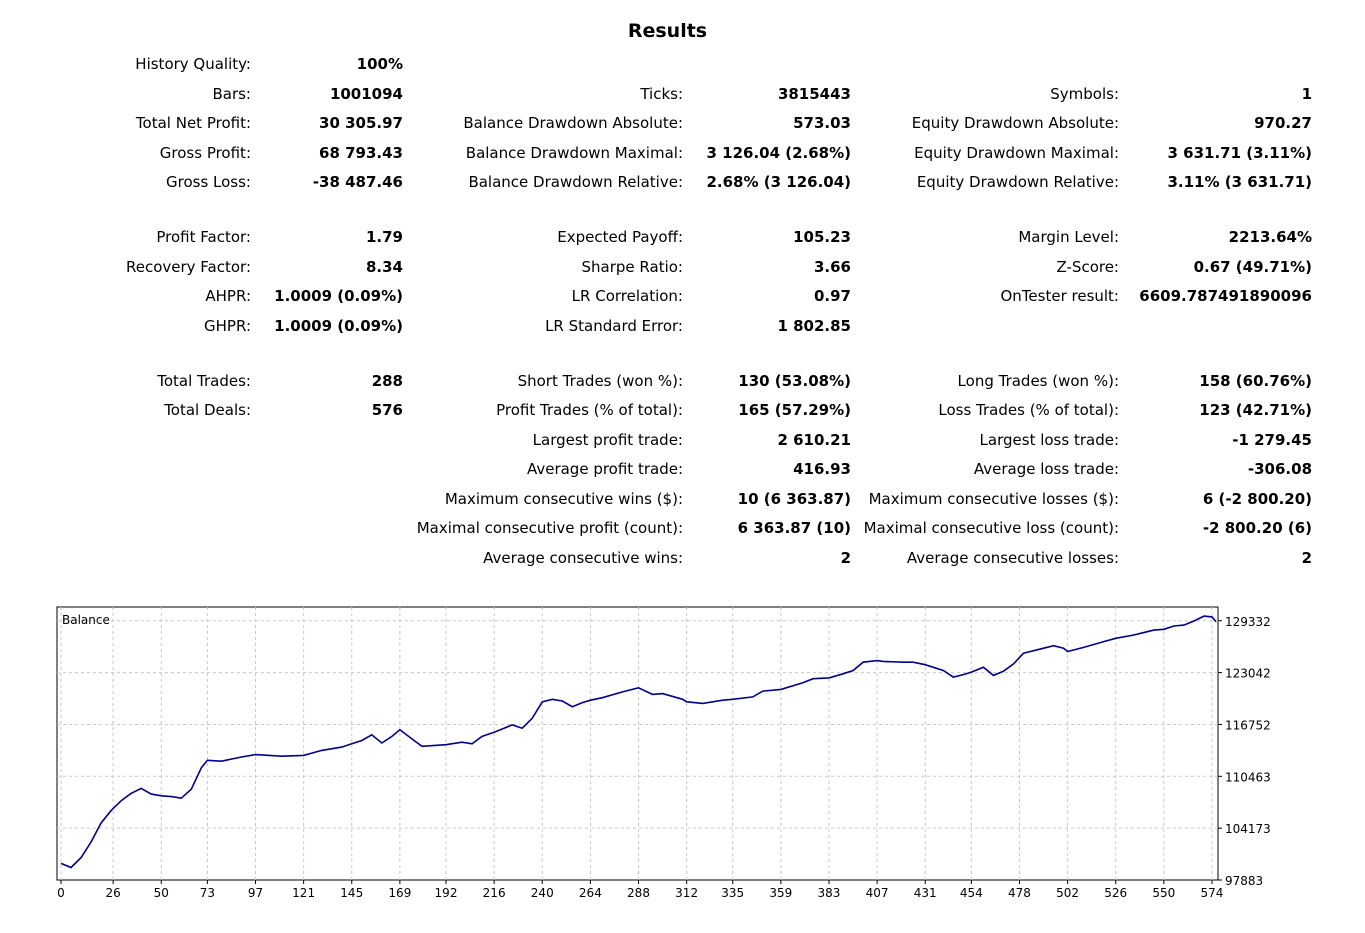 The image size is (1365, 933). Describe the element at coordinates (563, 499) in the screenshot. I see `stat-label: Maximum consecutive wins ($):` at that location.